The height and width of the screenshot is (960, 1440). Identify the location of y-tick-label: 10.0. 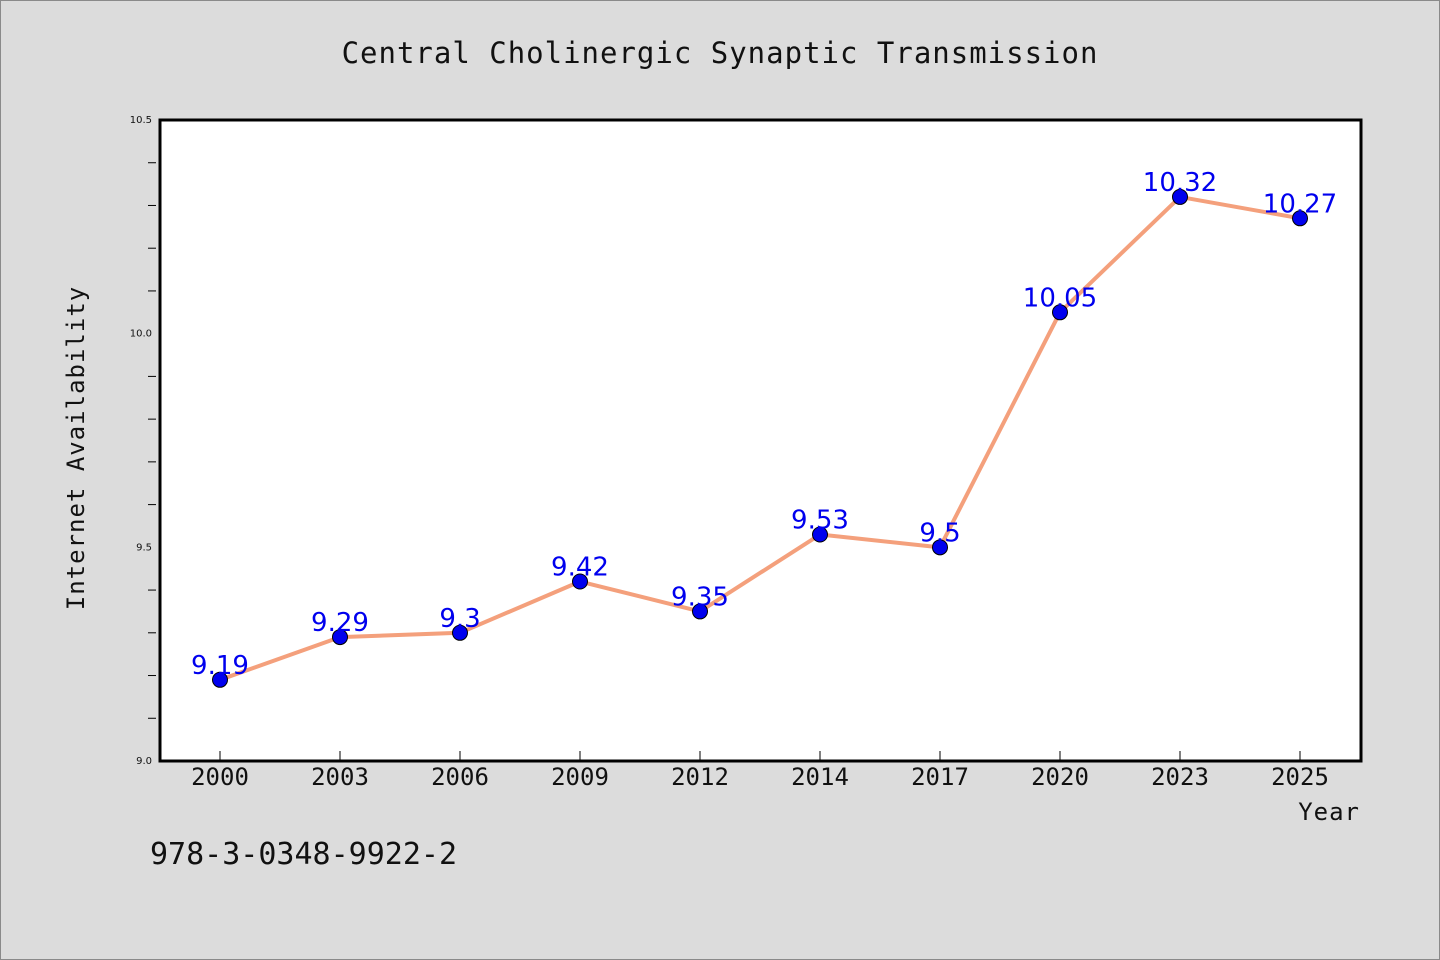
(141, 334).